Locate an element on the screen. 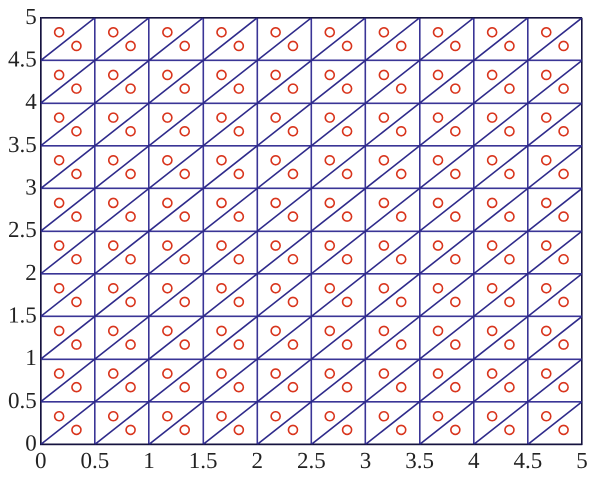  y-tick-label: 0 is located at coordinates (31, 443).